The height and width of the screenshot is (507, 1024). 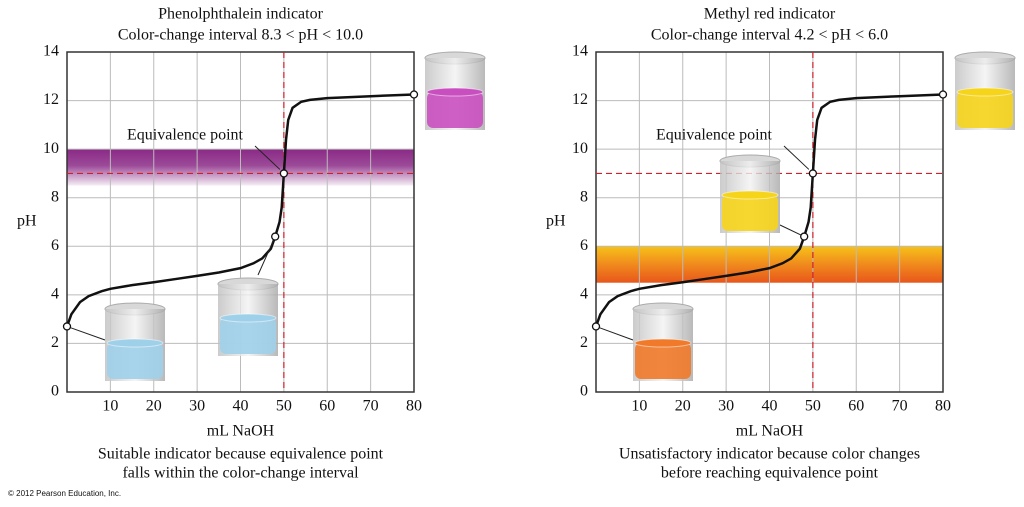 What do you see at coordinates (770, 14) in the screenshot?
I see `chart-title: Methyl red indicator` at bounding box center [770, 14].